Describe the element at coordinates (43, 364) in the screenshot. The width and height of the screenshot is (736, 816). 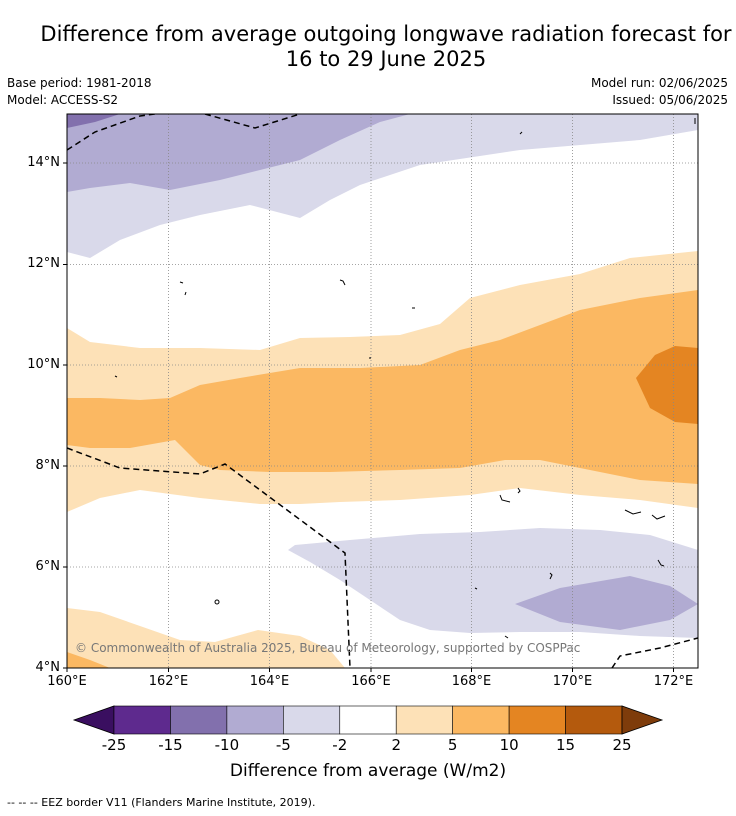
I see `lat-label-10n: 10°N` at that location.